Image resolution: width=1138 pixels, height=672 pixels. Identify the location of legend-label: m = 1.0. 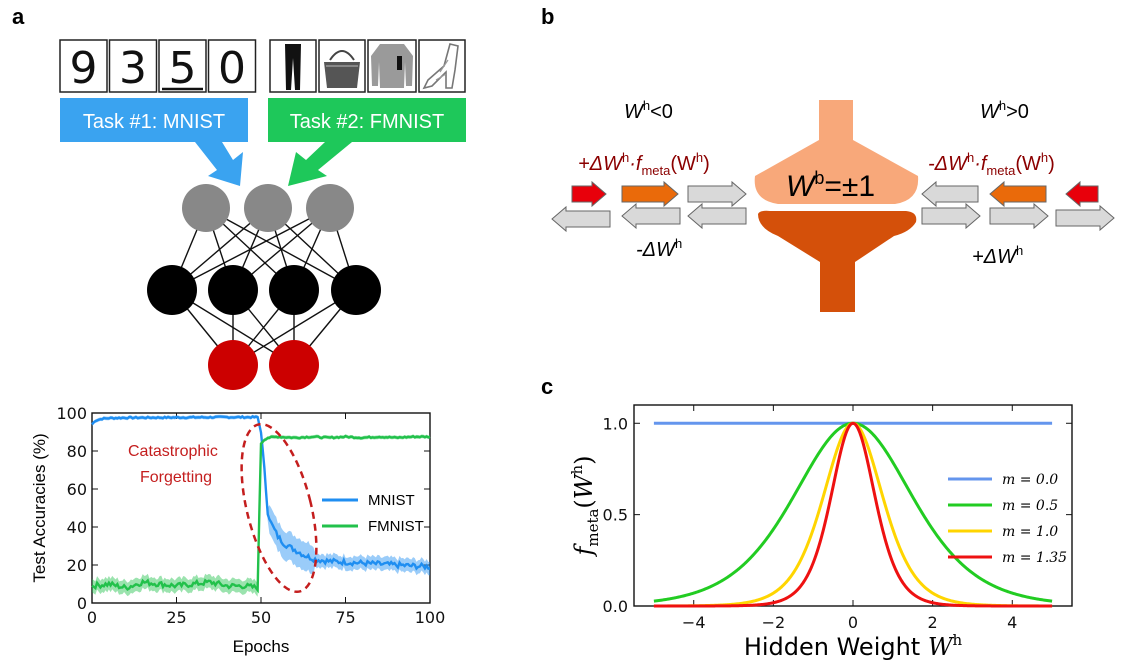
(1030, 532).